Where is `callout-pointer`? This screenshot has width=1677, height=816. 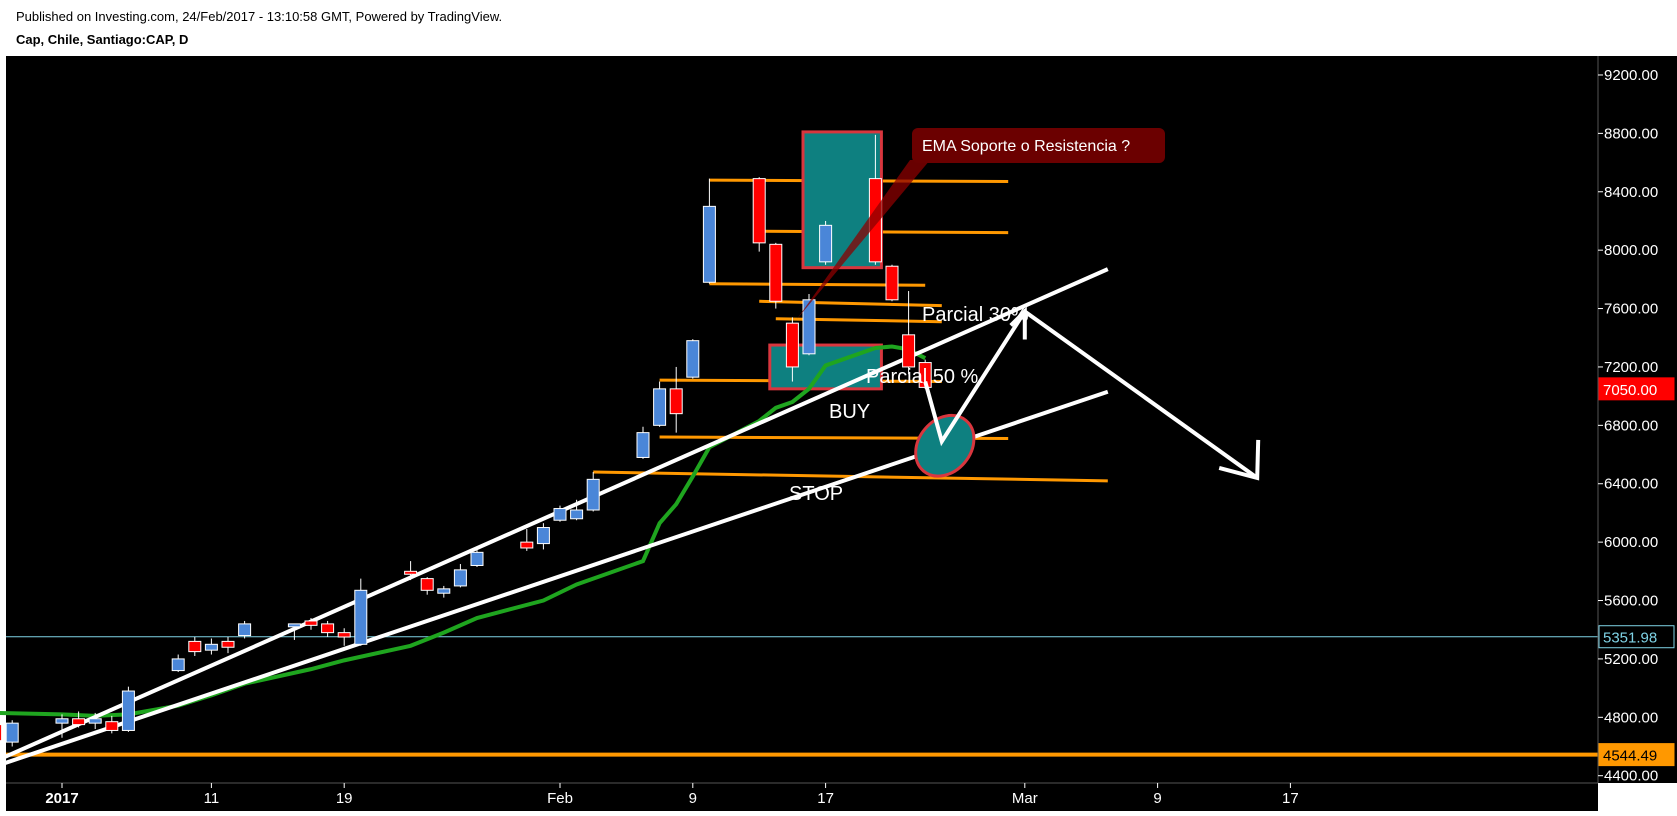 callout-pointer is located at coordinates (863, 239).